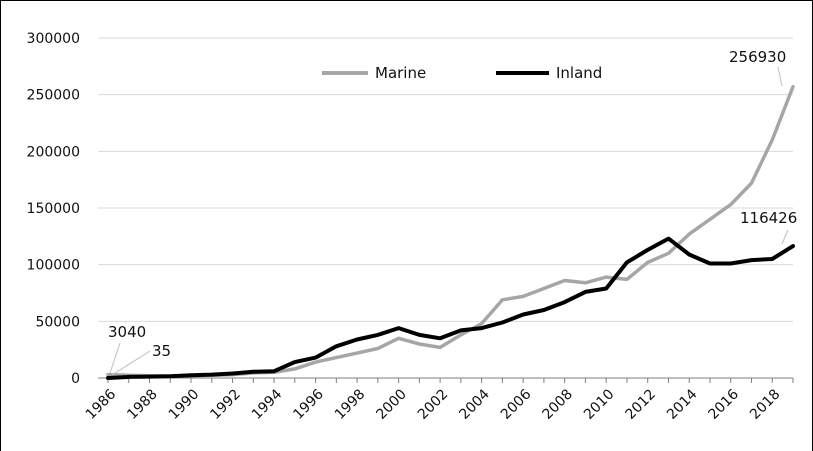 The width and height of the screenshot is (813, 451). What do you see at coordinates (53, 152) in the screenshot?
I see `y-tick-label: 200000` at bounding box center [53, 152].